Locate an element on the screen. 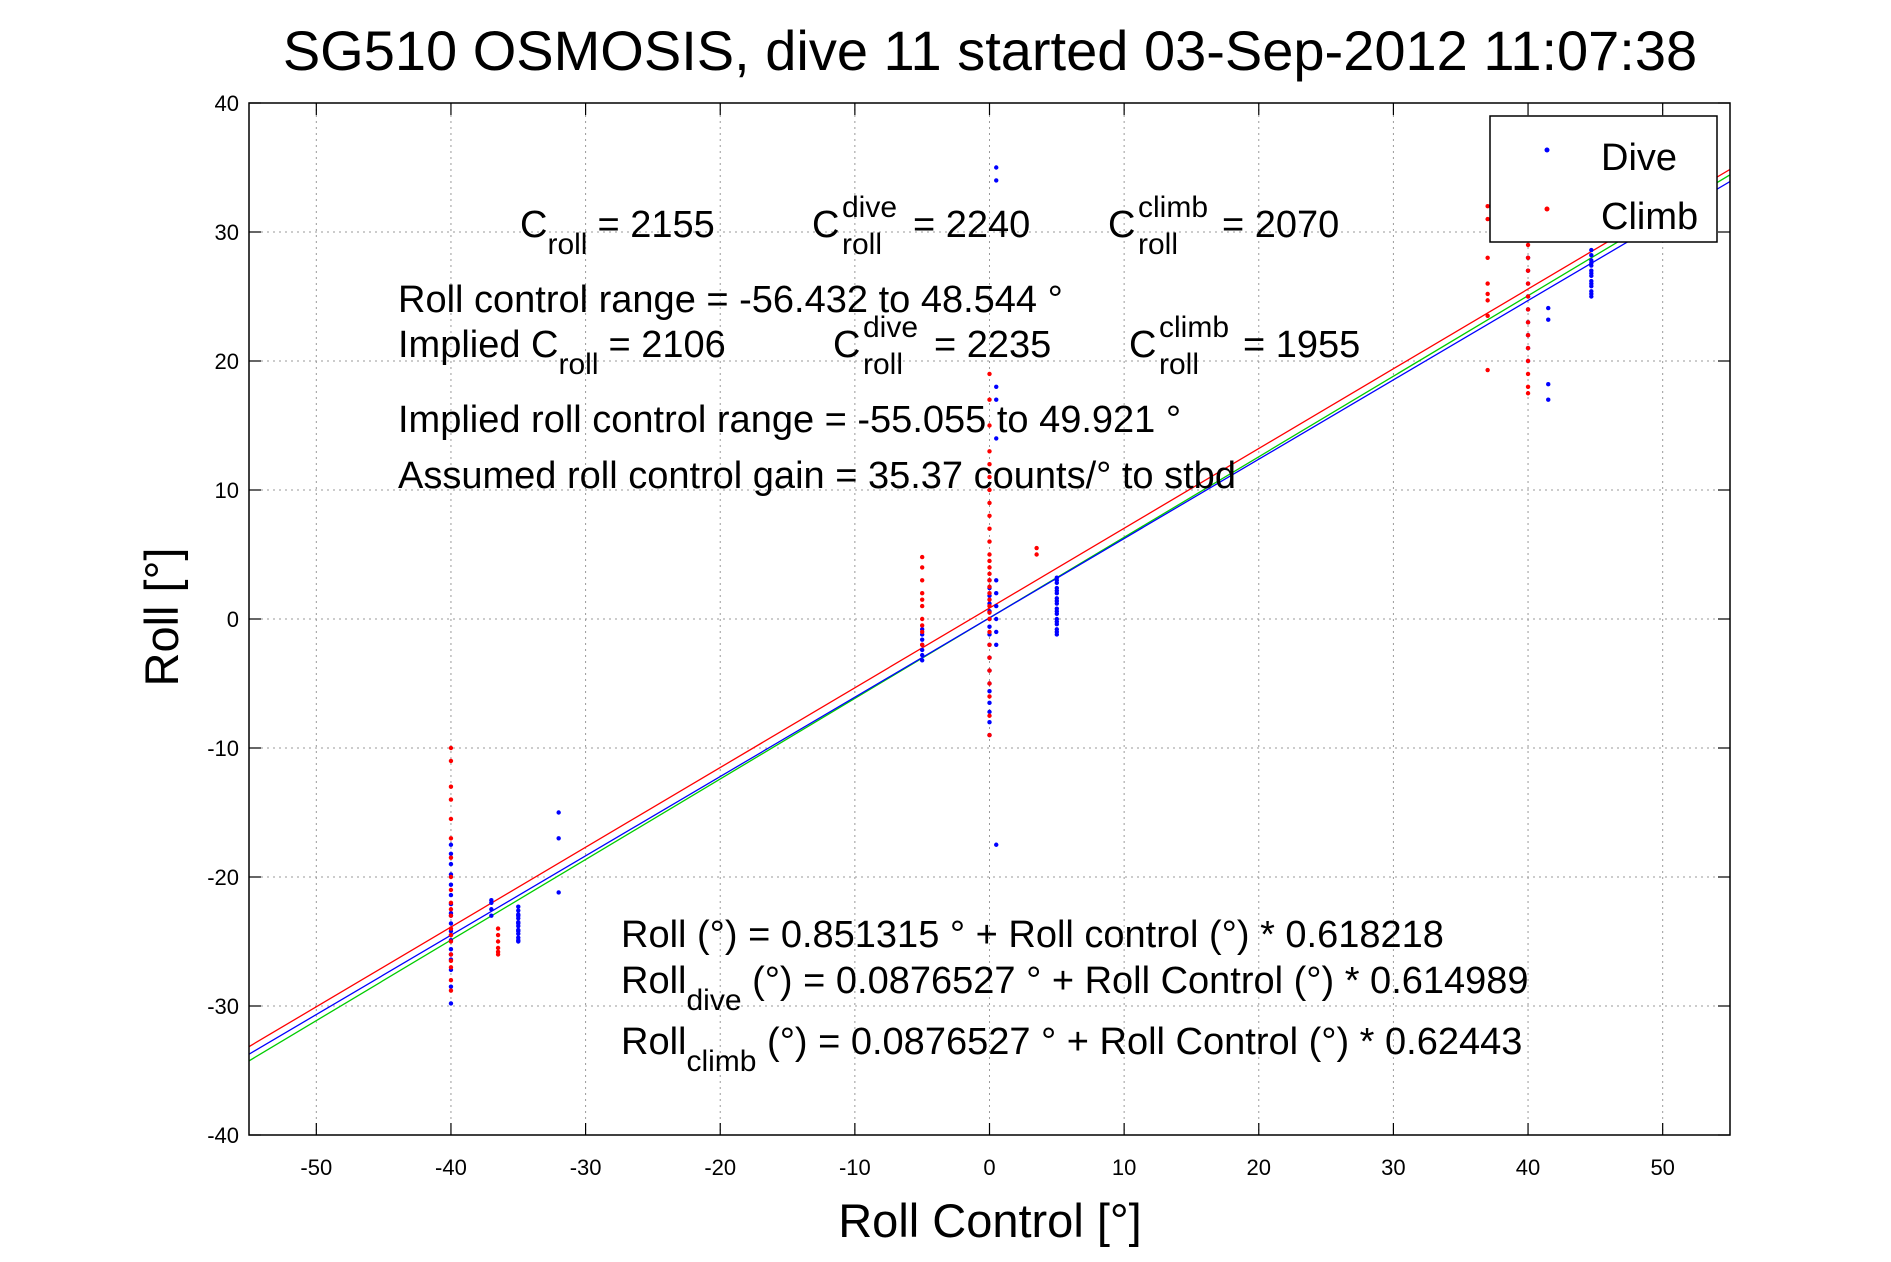 This screenshot has width=1891, height=1262. implied-c-roll-dive-sup: dive is located at coordinates (890, 327).